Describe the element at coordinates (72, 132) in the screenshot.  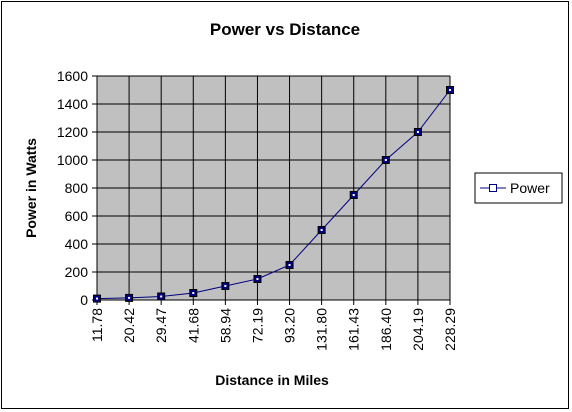
I see `y-tick-label: 1200` at that location.